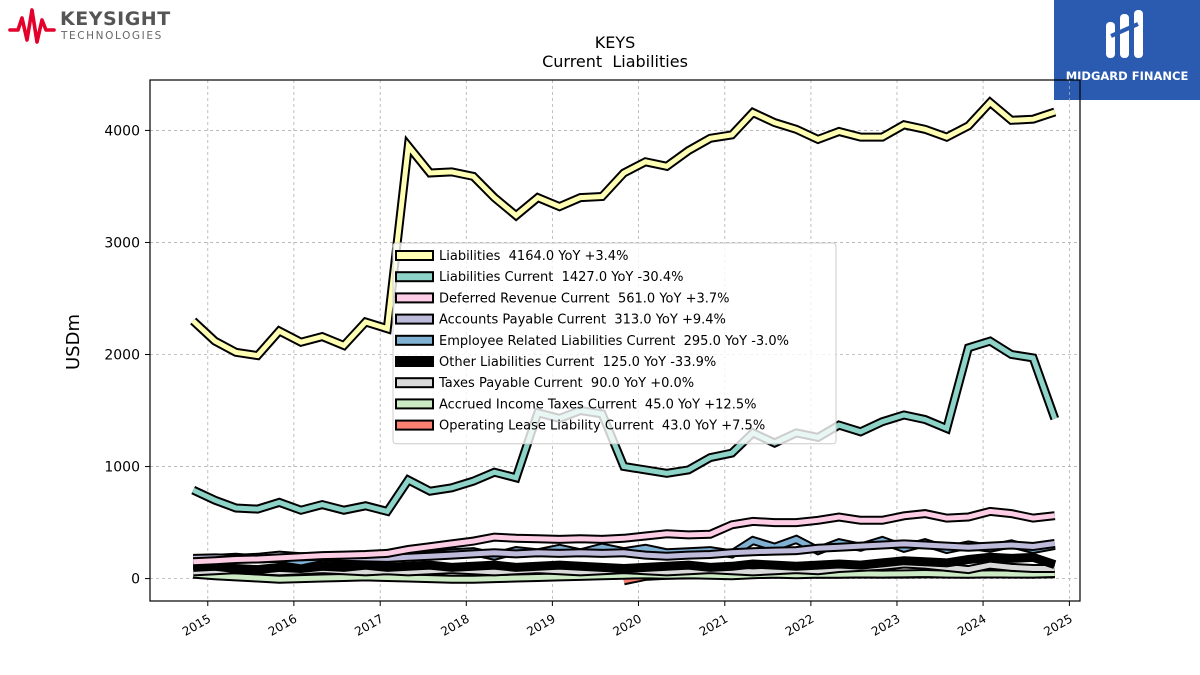  I want to click on midgard-brand-name: MIDGARD FINANCE, so click(1127, 76).